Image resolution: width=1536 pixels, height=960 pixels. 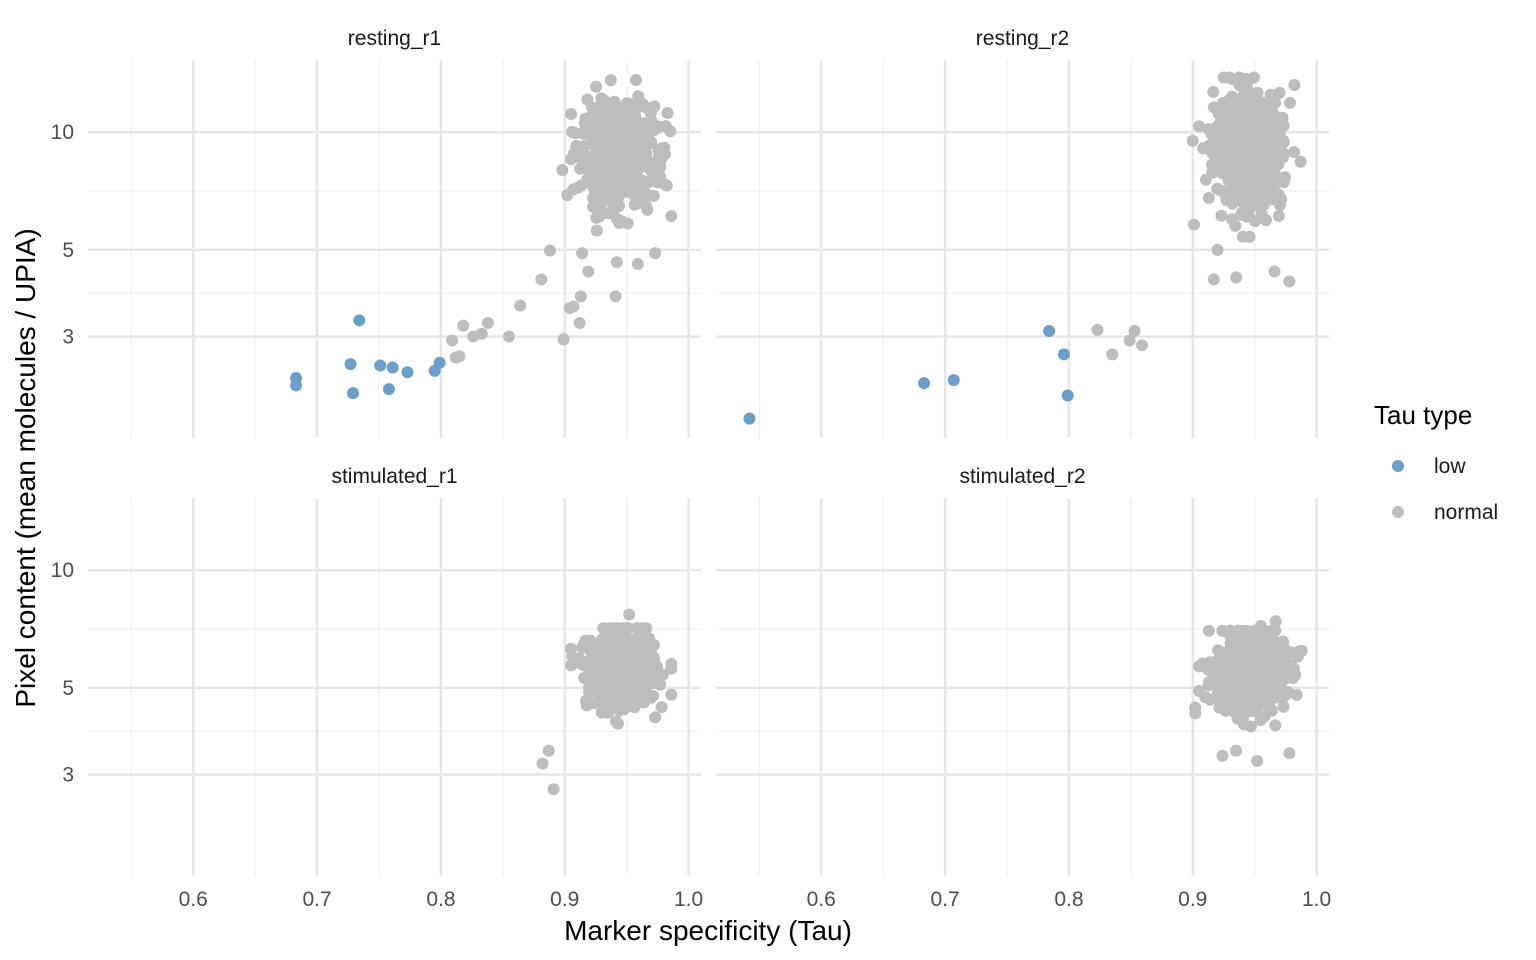 I want to click on x-tick-label: 0.7, so click(x=944, y=899).